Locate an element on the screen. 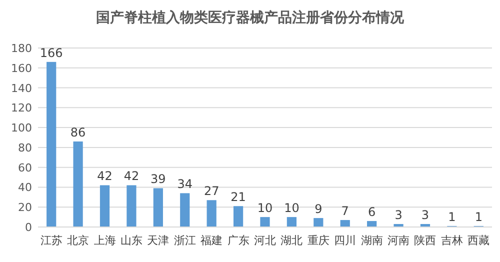 The image size is (500, 262). x-tick-label: 天津 is located at coordinates (158, 240).